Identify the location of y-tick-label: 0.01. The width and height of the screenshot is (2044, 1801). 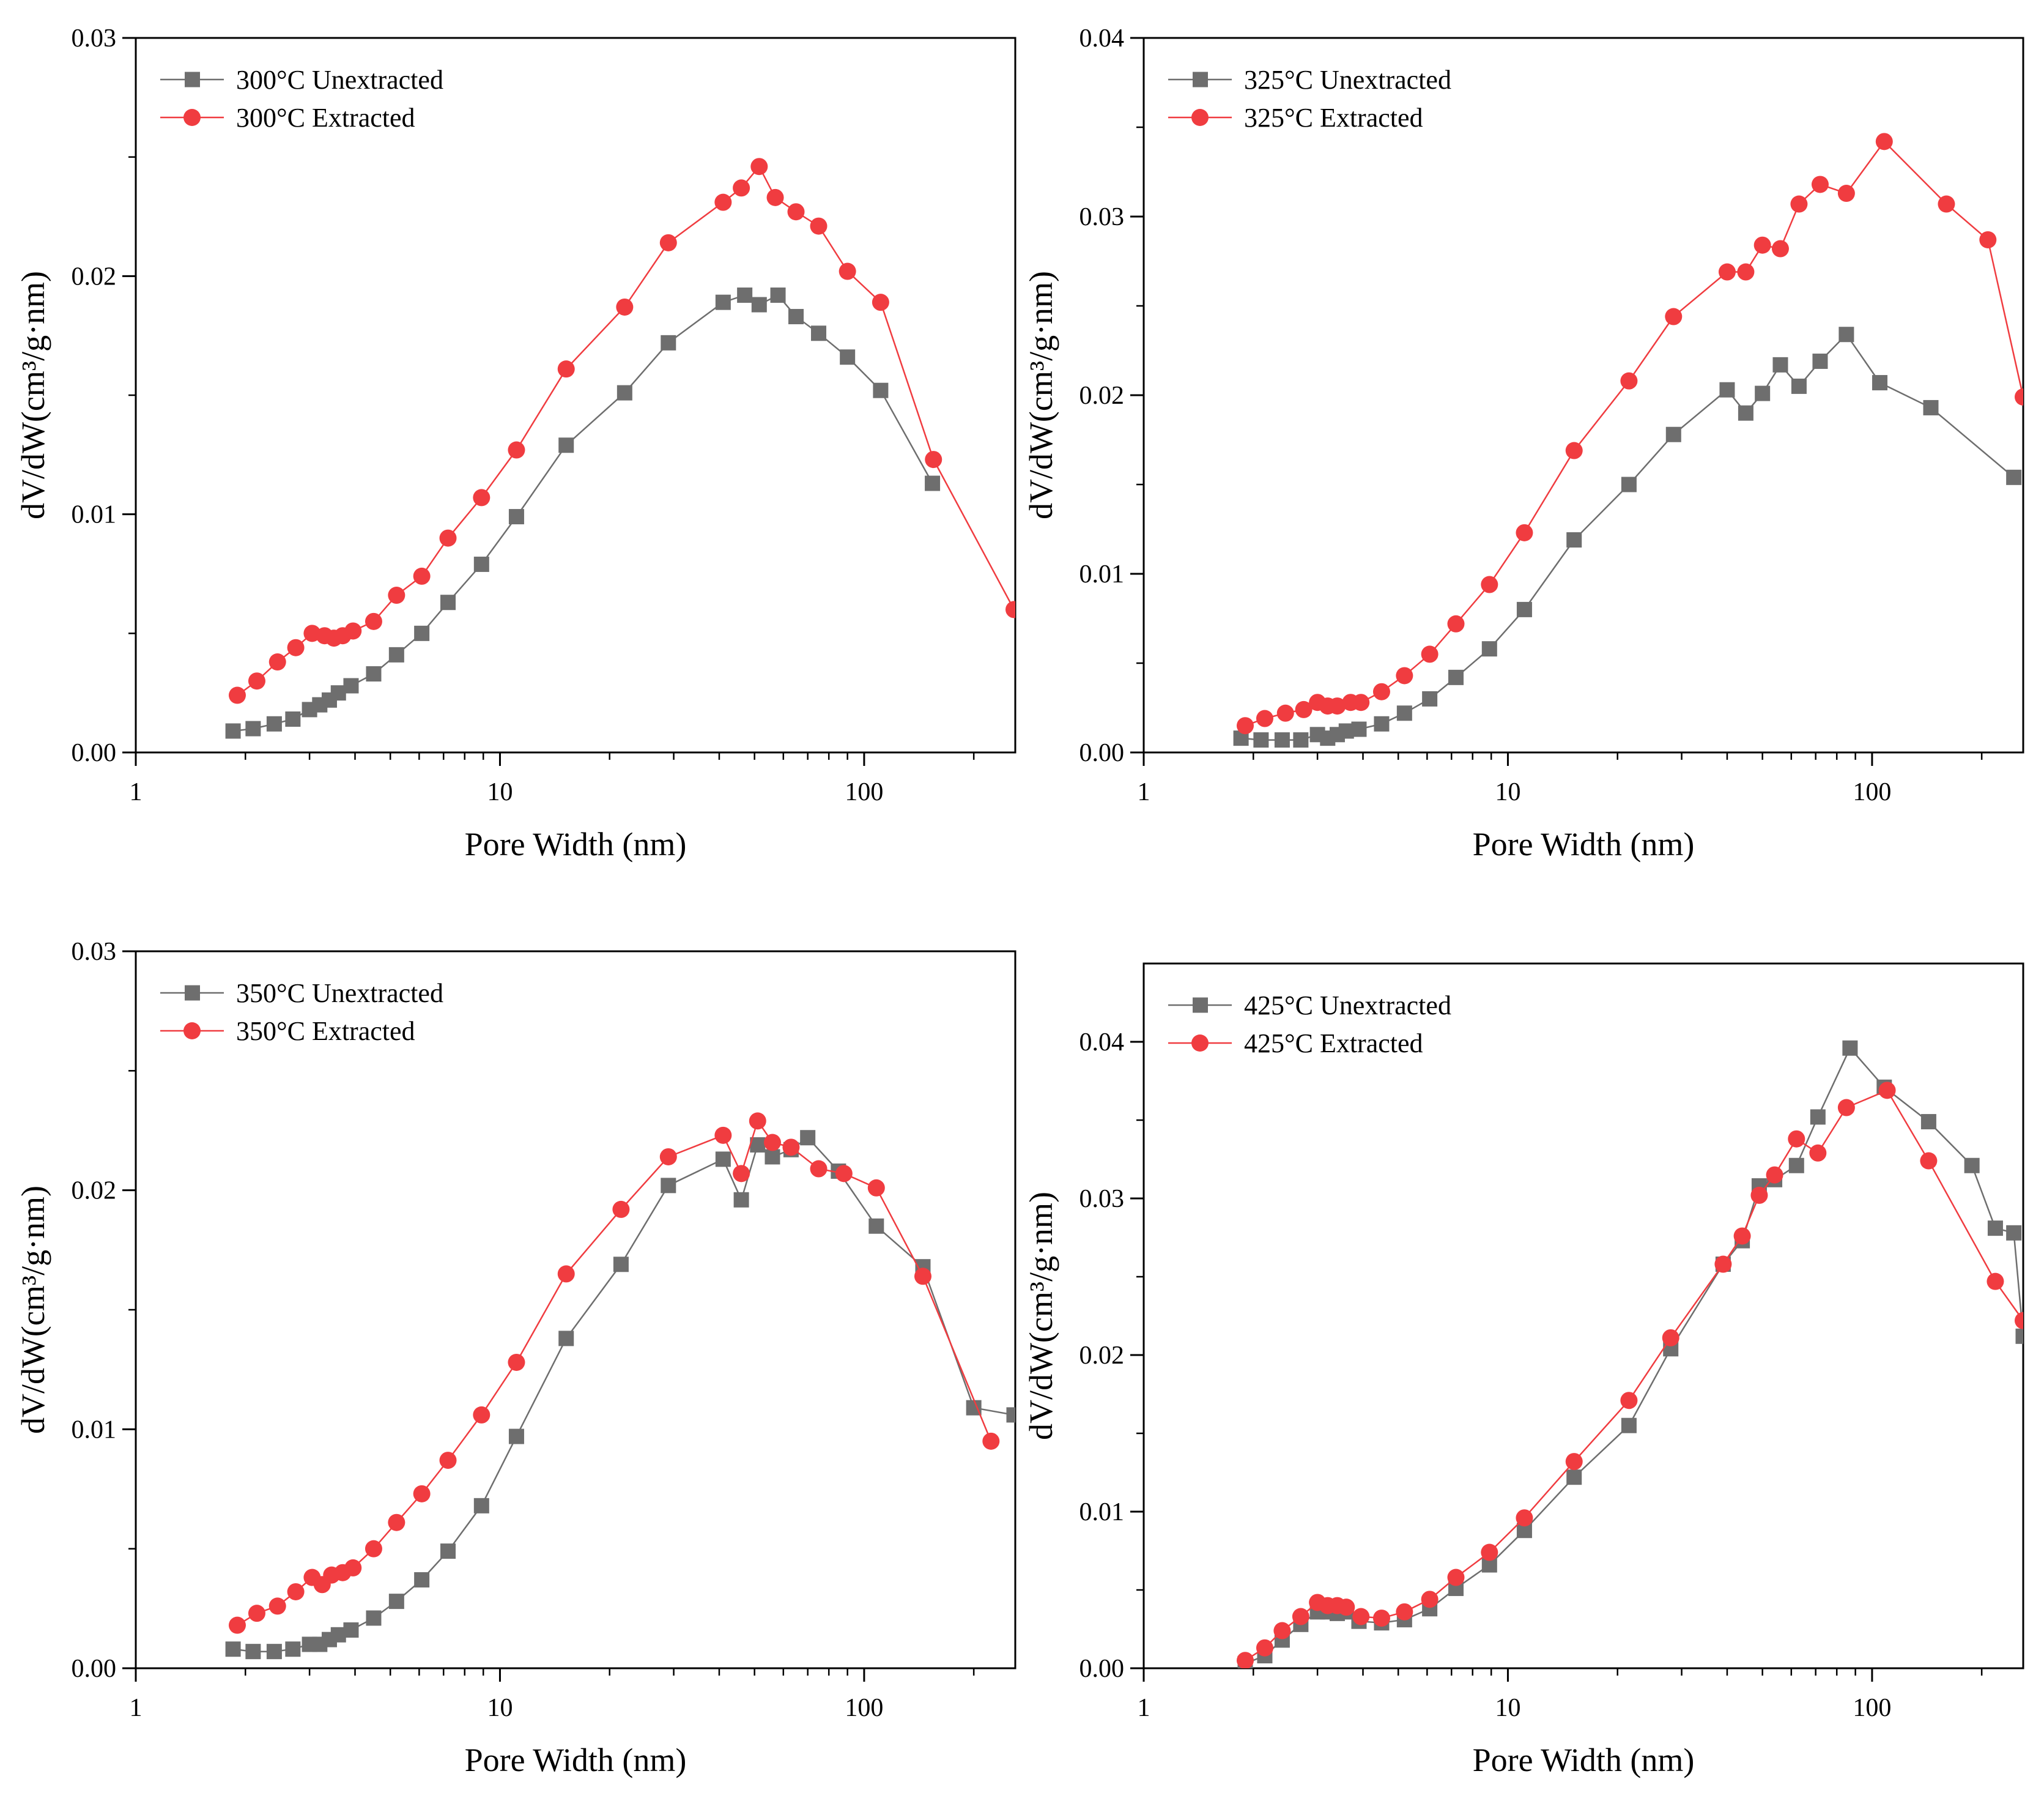
(94, 515).